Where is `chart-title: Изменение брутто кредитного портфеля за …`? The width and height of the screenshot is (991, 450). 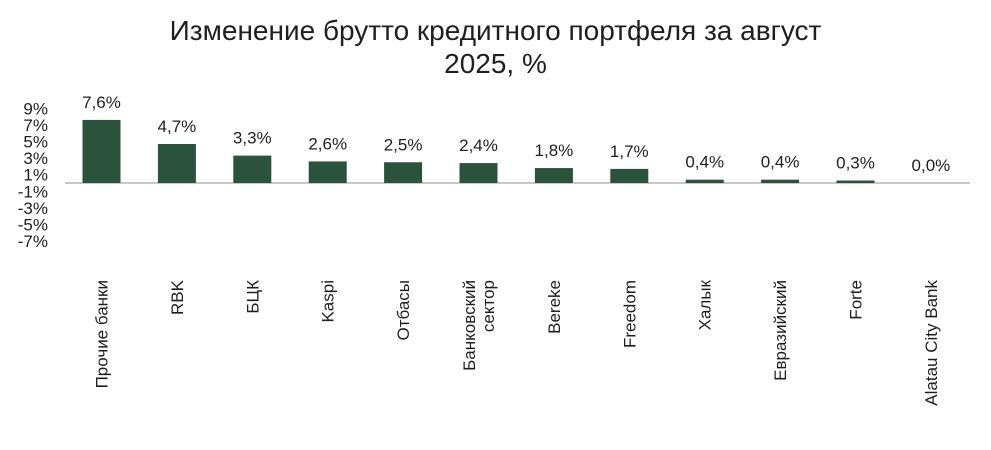
chart-title: Изменение брутто кредитного портфеля за … is located at coordinates (495, 47).